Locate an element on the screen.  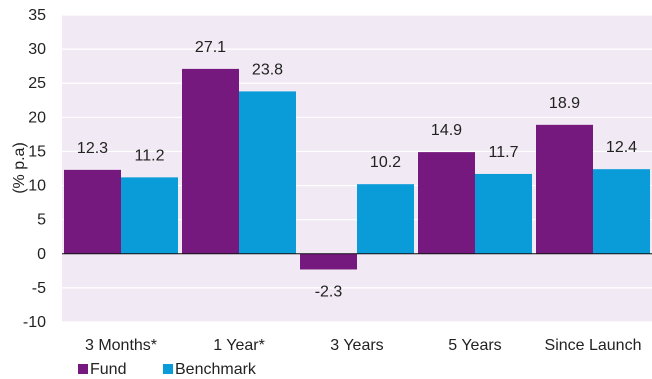
x-tick-label: 5 Years is located at coordinates (474, 345).